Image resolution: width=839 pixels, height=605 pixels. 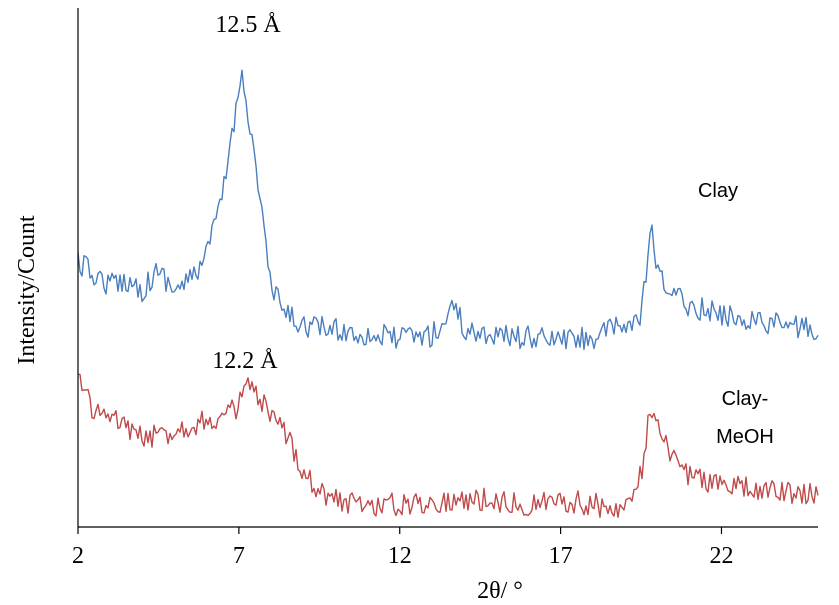 I want to click on x-tick-label: 22, so click(x=721, y=556).